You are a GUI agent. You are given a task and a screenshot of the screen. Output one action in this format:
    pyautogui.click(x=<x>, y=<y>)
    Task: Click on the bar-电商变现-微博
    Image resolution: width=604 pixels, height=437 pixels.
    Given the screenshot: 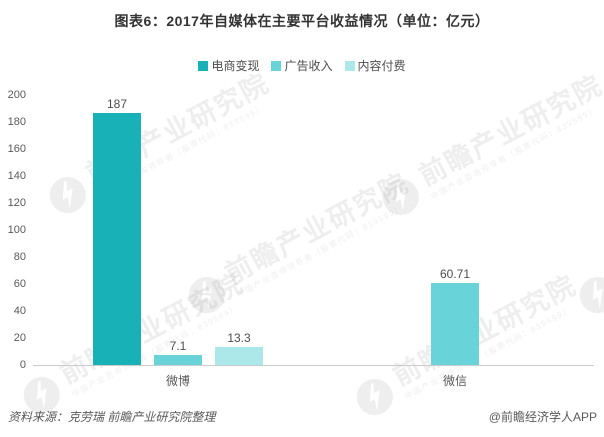 What is the action you would take?
    pyautogui.click(x=117, y=239)
    